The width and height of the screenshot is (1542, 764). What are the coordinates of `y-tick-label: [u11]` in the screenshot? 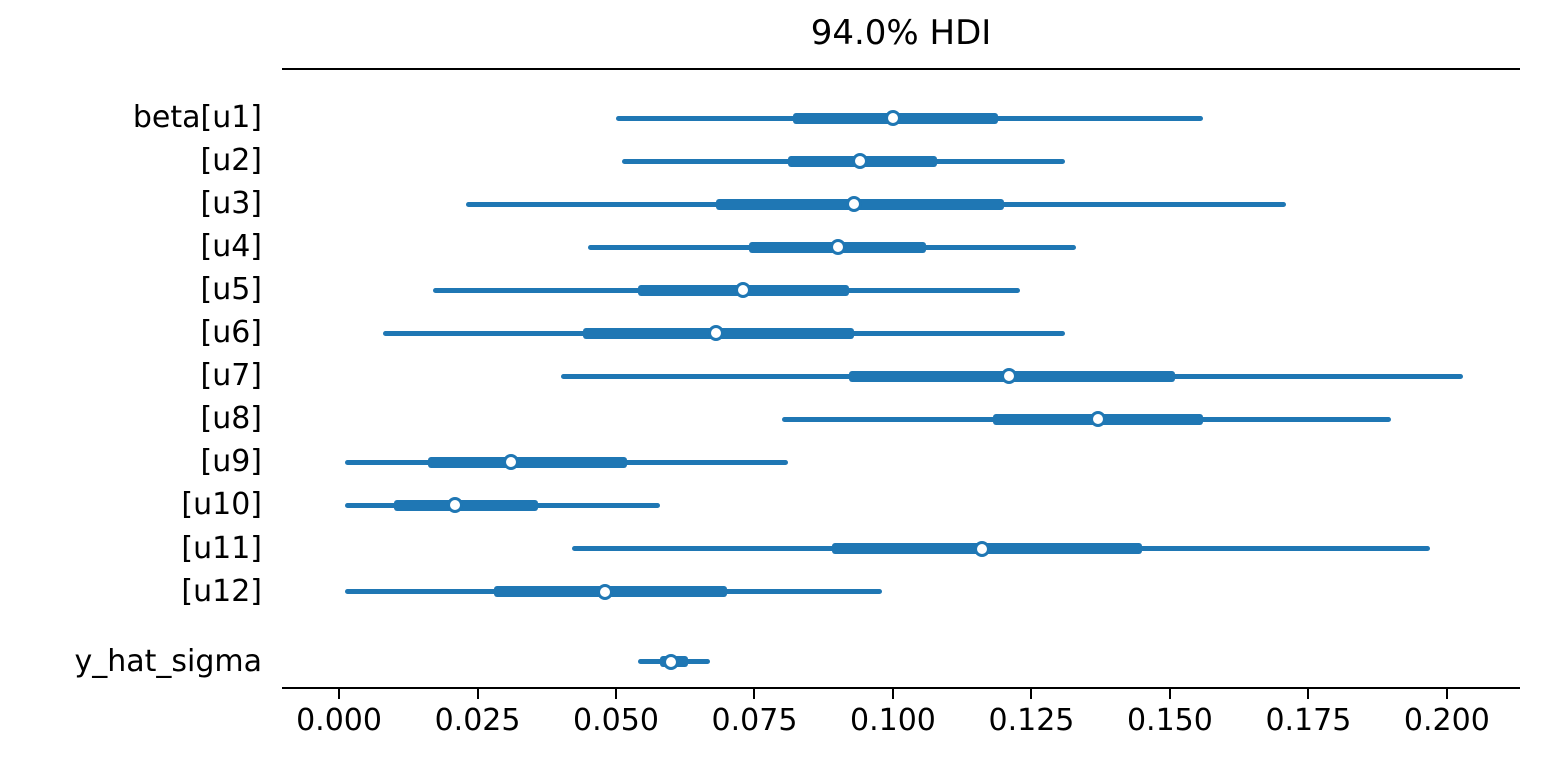 It's located at (221, 548).